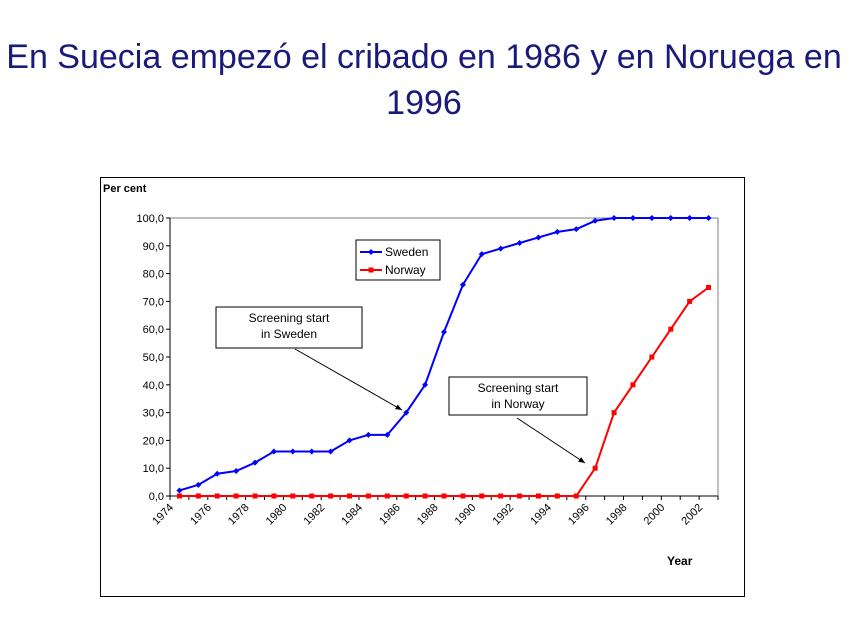 The height and width of the screenshot is (636, 848). What do you see at coordinates (277, 515) in the screenshot?
I see `x-tick-label: 1980` at bounding box center [277, 515].